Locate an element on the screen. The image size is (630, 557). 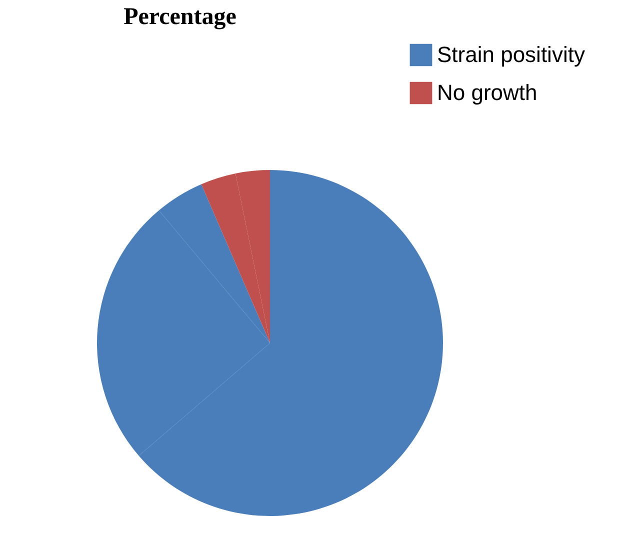
legend-label: No growth is located at coordinates (487, 92).